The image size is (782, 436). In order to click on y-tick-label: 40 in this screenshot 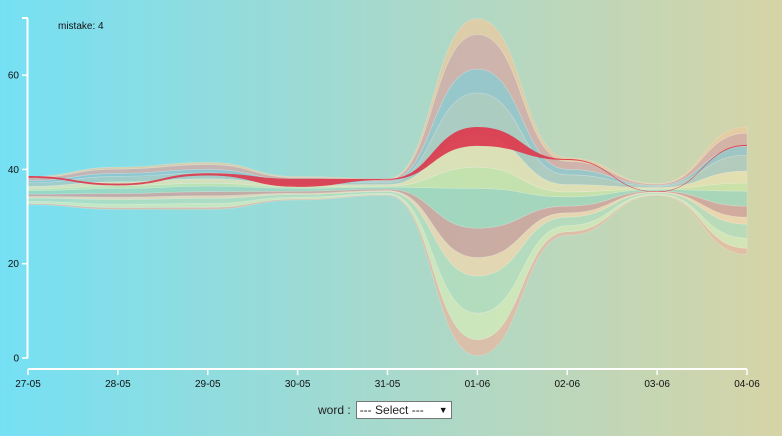, I will do `click(14, 170)`.